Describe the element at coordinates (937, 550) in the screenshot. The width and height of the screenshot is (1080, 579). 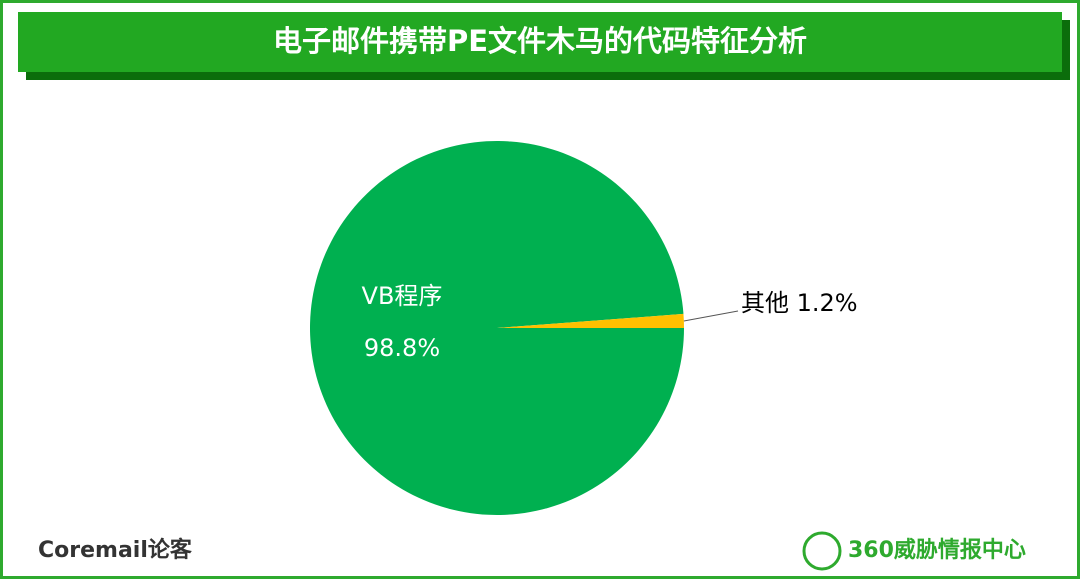
I see `right-logo: 360威胁情报中心` at that location.